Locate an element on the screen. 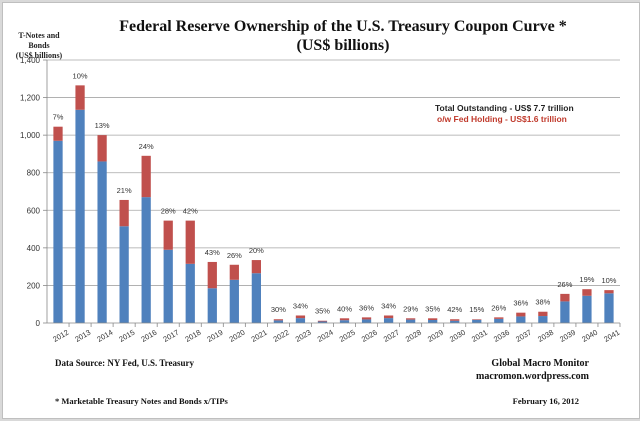 Image resolution: width=640 pixels, height=421 pixels. brand-name: Global Macro Monitor is located at coordinates (540, 363).